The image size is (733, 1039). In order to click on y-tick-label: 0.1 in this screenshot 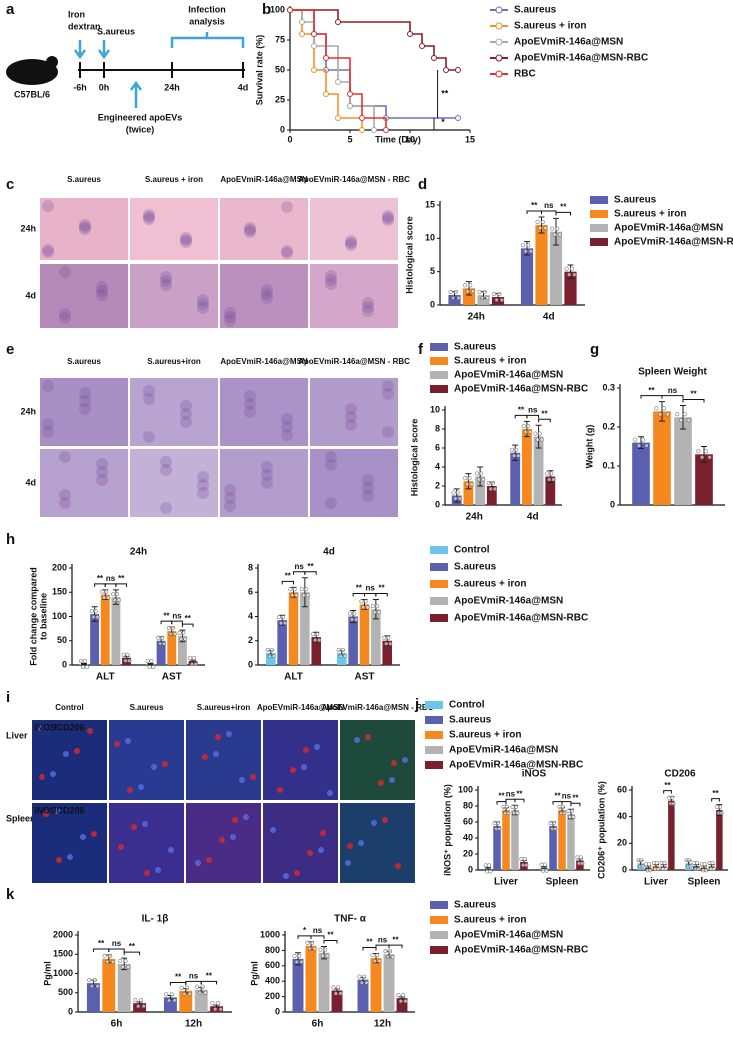, I will do `click(608, 465)`.